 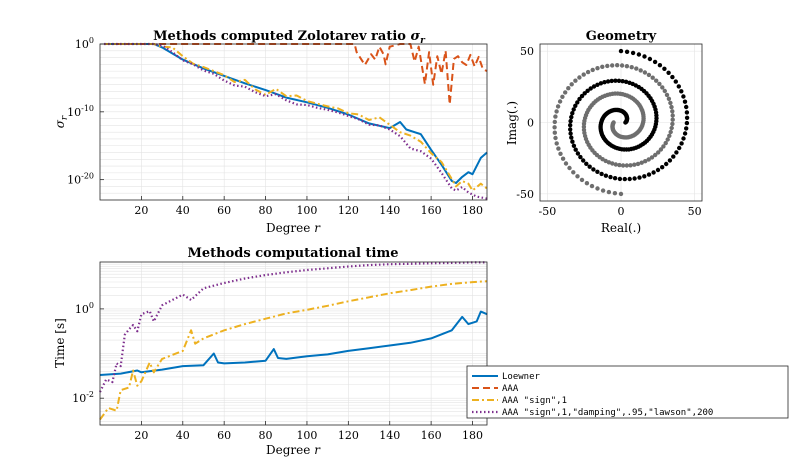 What do you see at coordinates (548, 211) in the screenshot?
I see `geometry-xtick-label: -50` at bounding box center [548, 211].